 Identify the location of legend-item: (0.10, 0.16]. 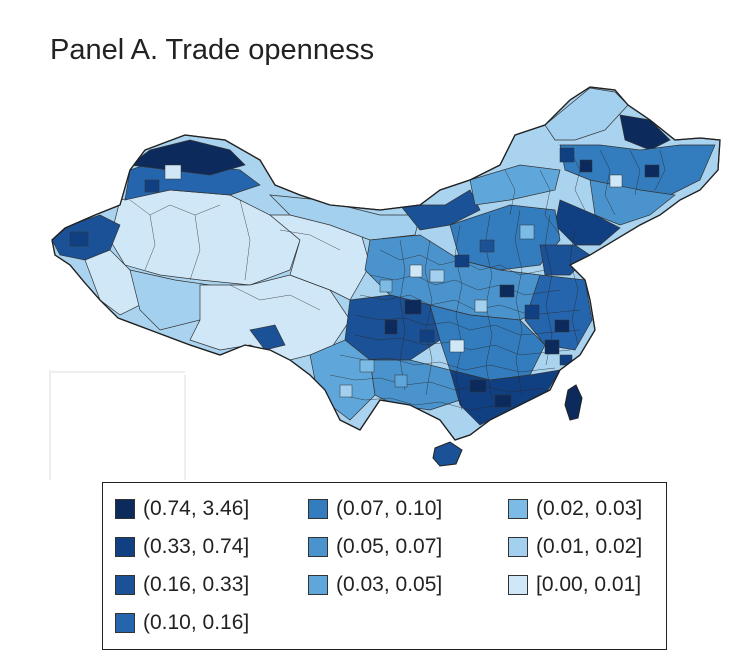
(182, 623).